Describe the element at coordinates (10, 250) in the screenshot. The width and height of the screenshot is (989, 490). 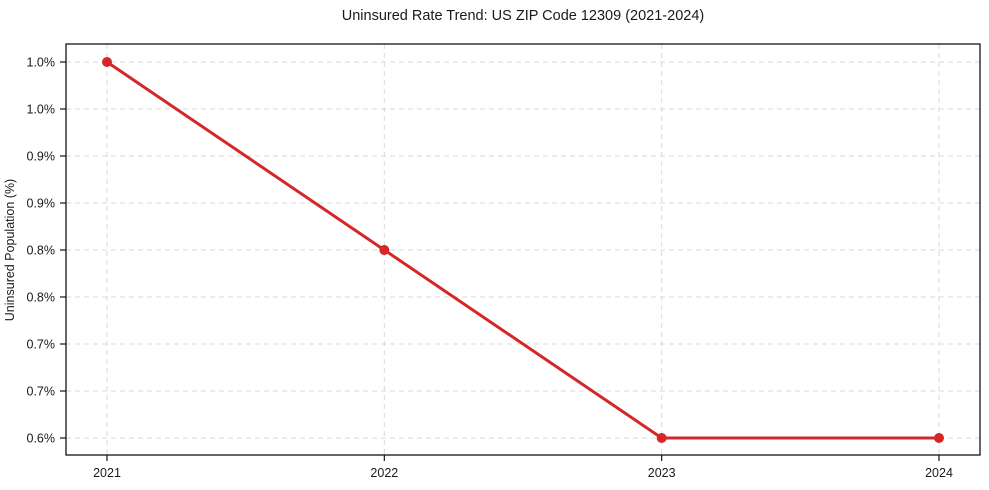
I see `y-axis-label: Uninsured Population (%)` at that location.